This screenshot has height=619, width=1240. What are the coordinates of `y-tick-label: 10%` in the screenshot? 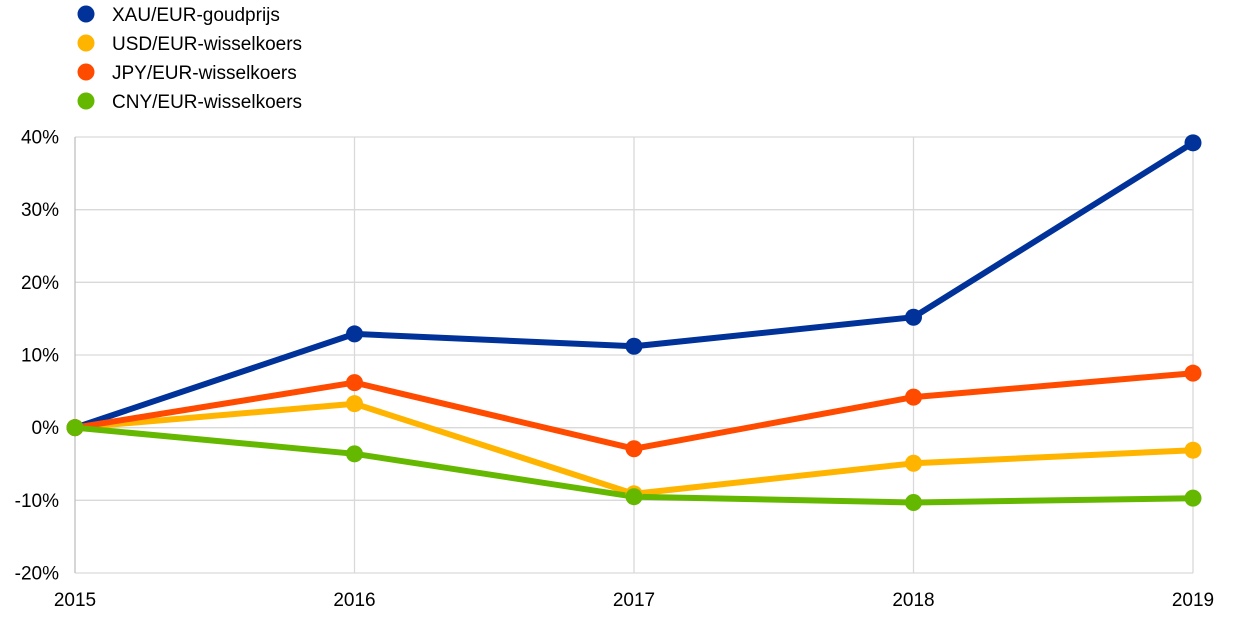 It's located at (40, 356).